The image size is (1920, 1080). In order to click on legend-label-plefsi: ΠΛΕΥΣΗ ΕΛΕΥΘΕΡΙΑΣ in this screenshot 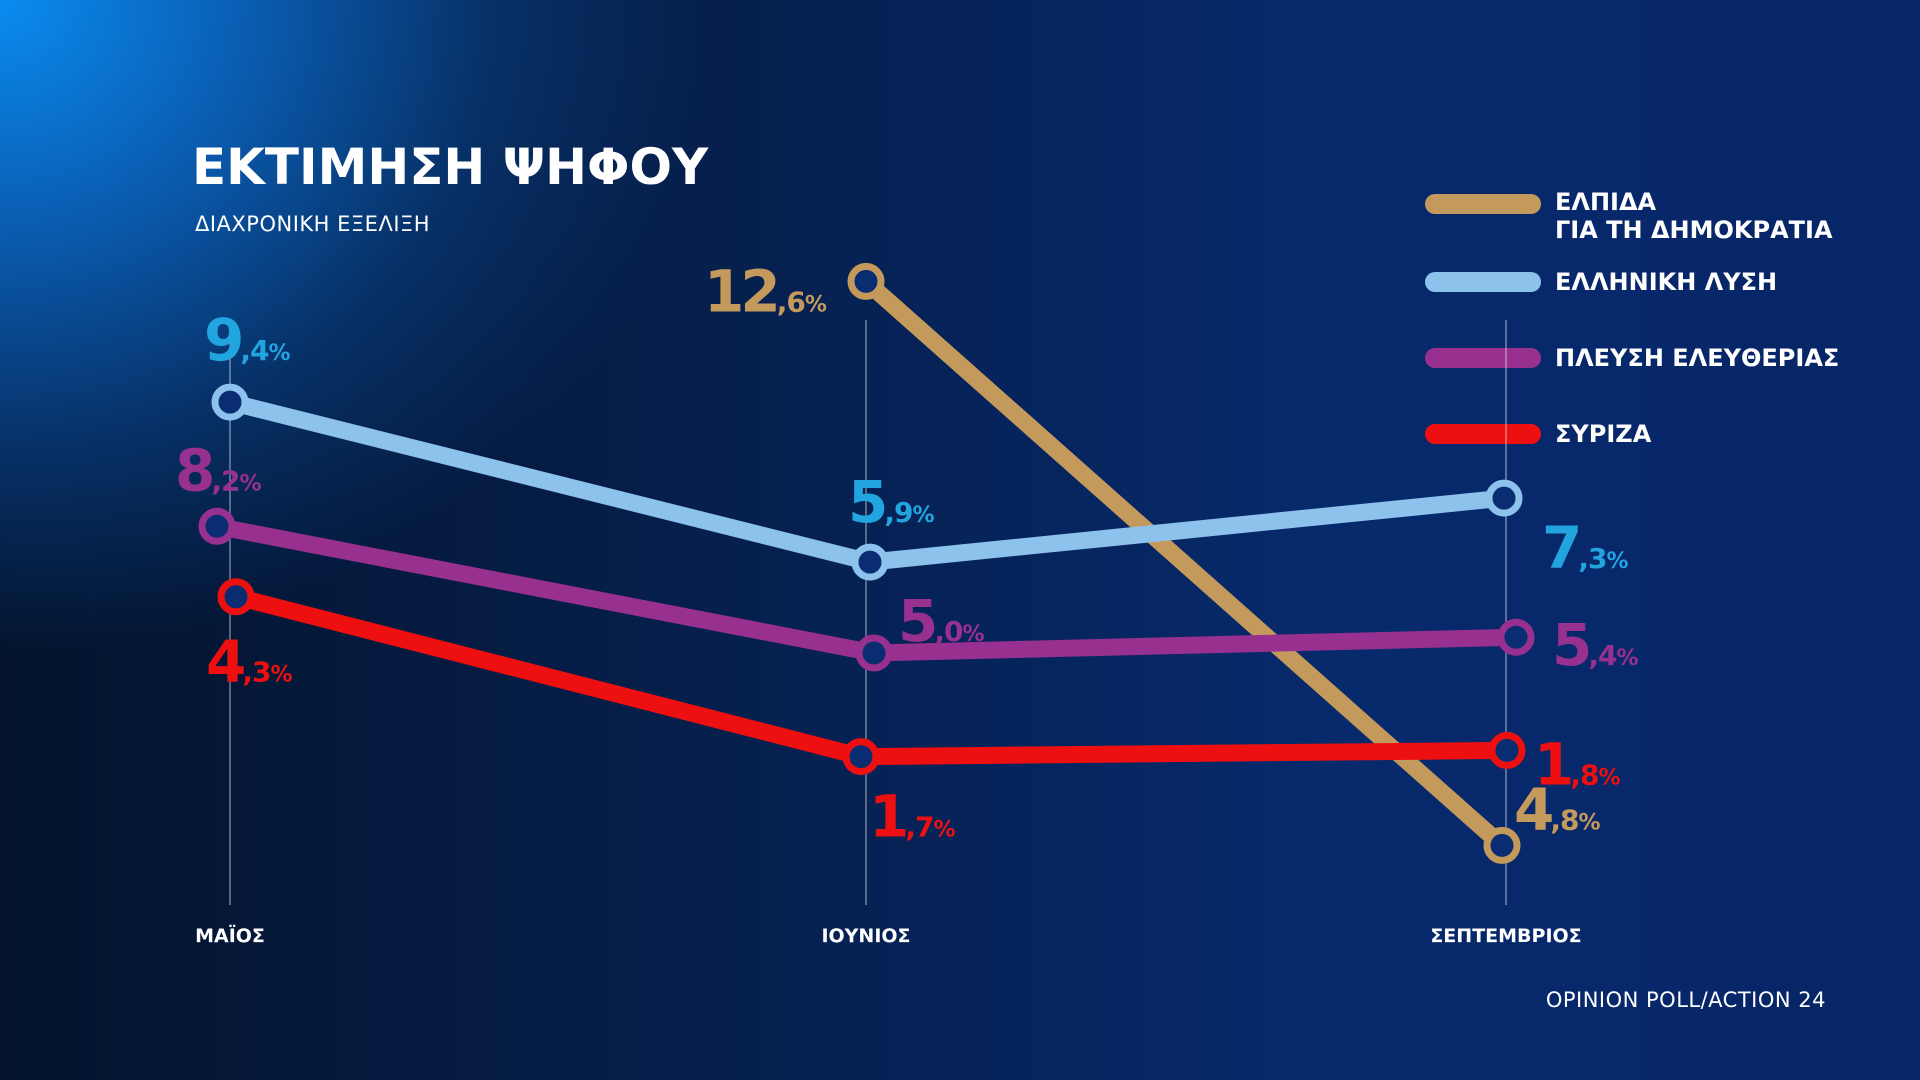, I will do `click(1697, 358)`.